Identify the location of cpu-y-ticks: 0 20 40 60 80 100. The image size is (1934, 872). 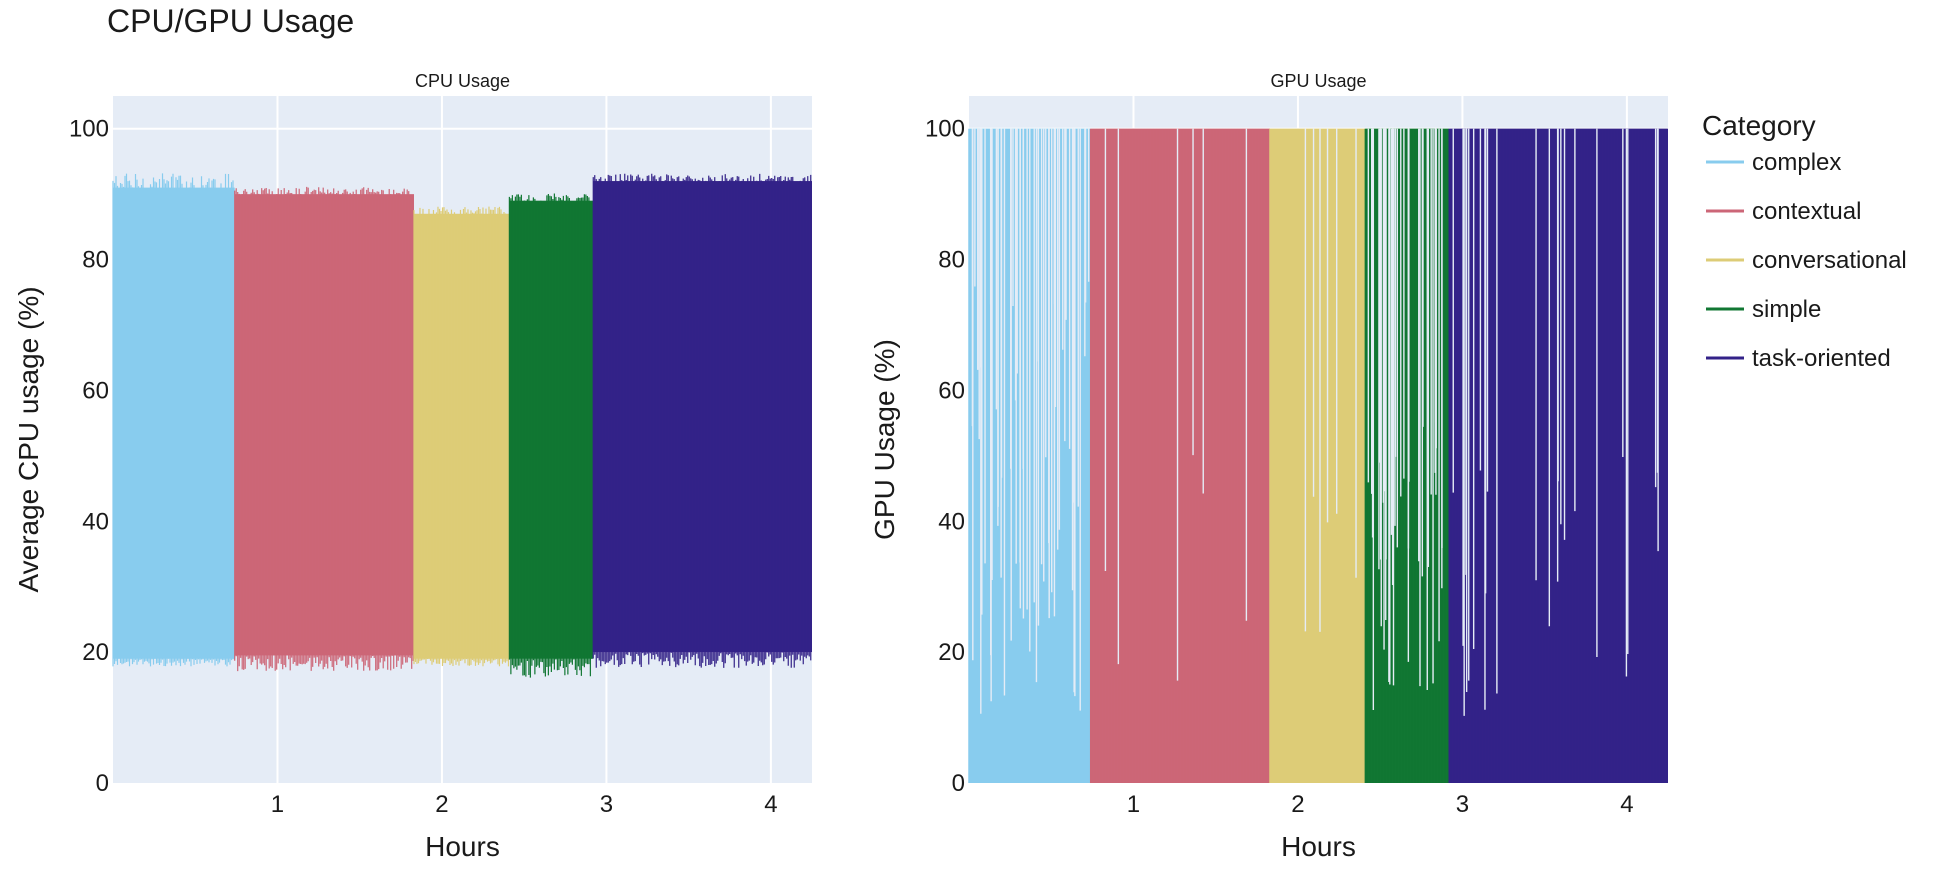
(89, 456).